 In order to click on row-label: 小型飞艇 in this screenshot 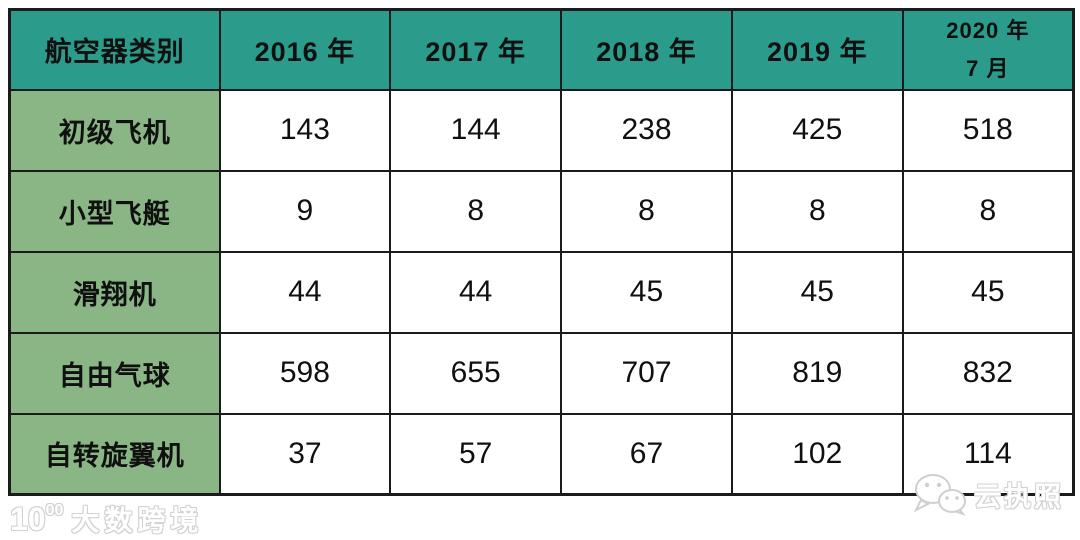, I will do `click(114, 211)`.